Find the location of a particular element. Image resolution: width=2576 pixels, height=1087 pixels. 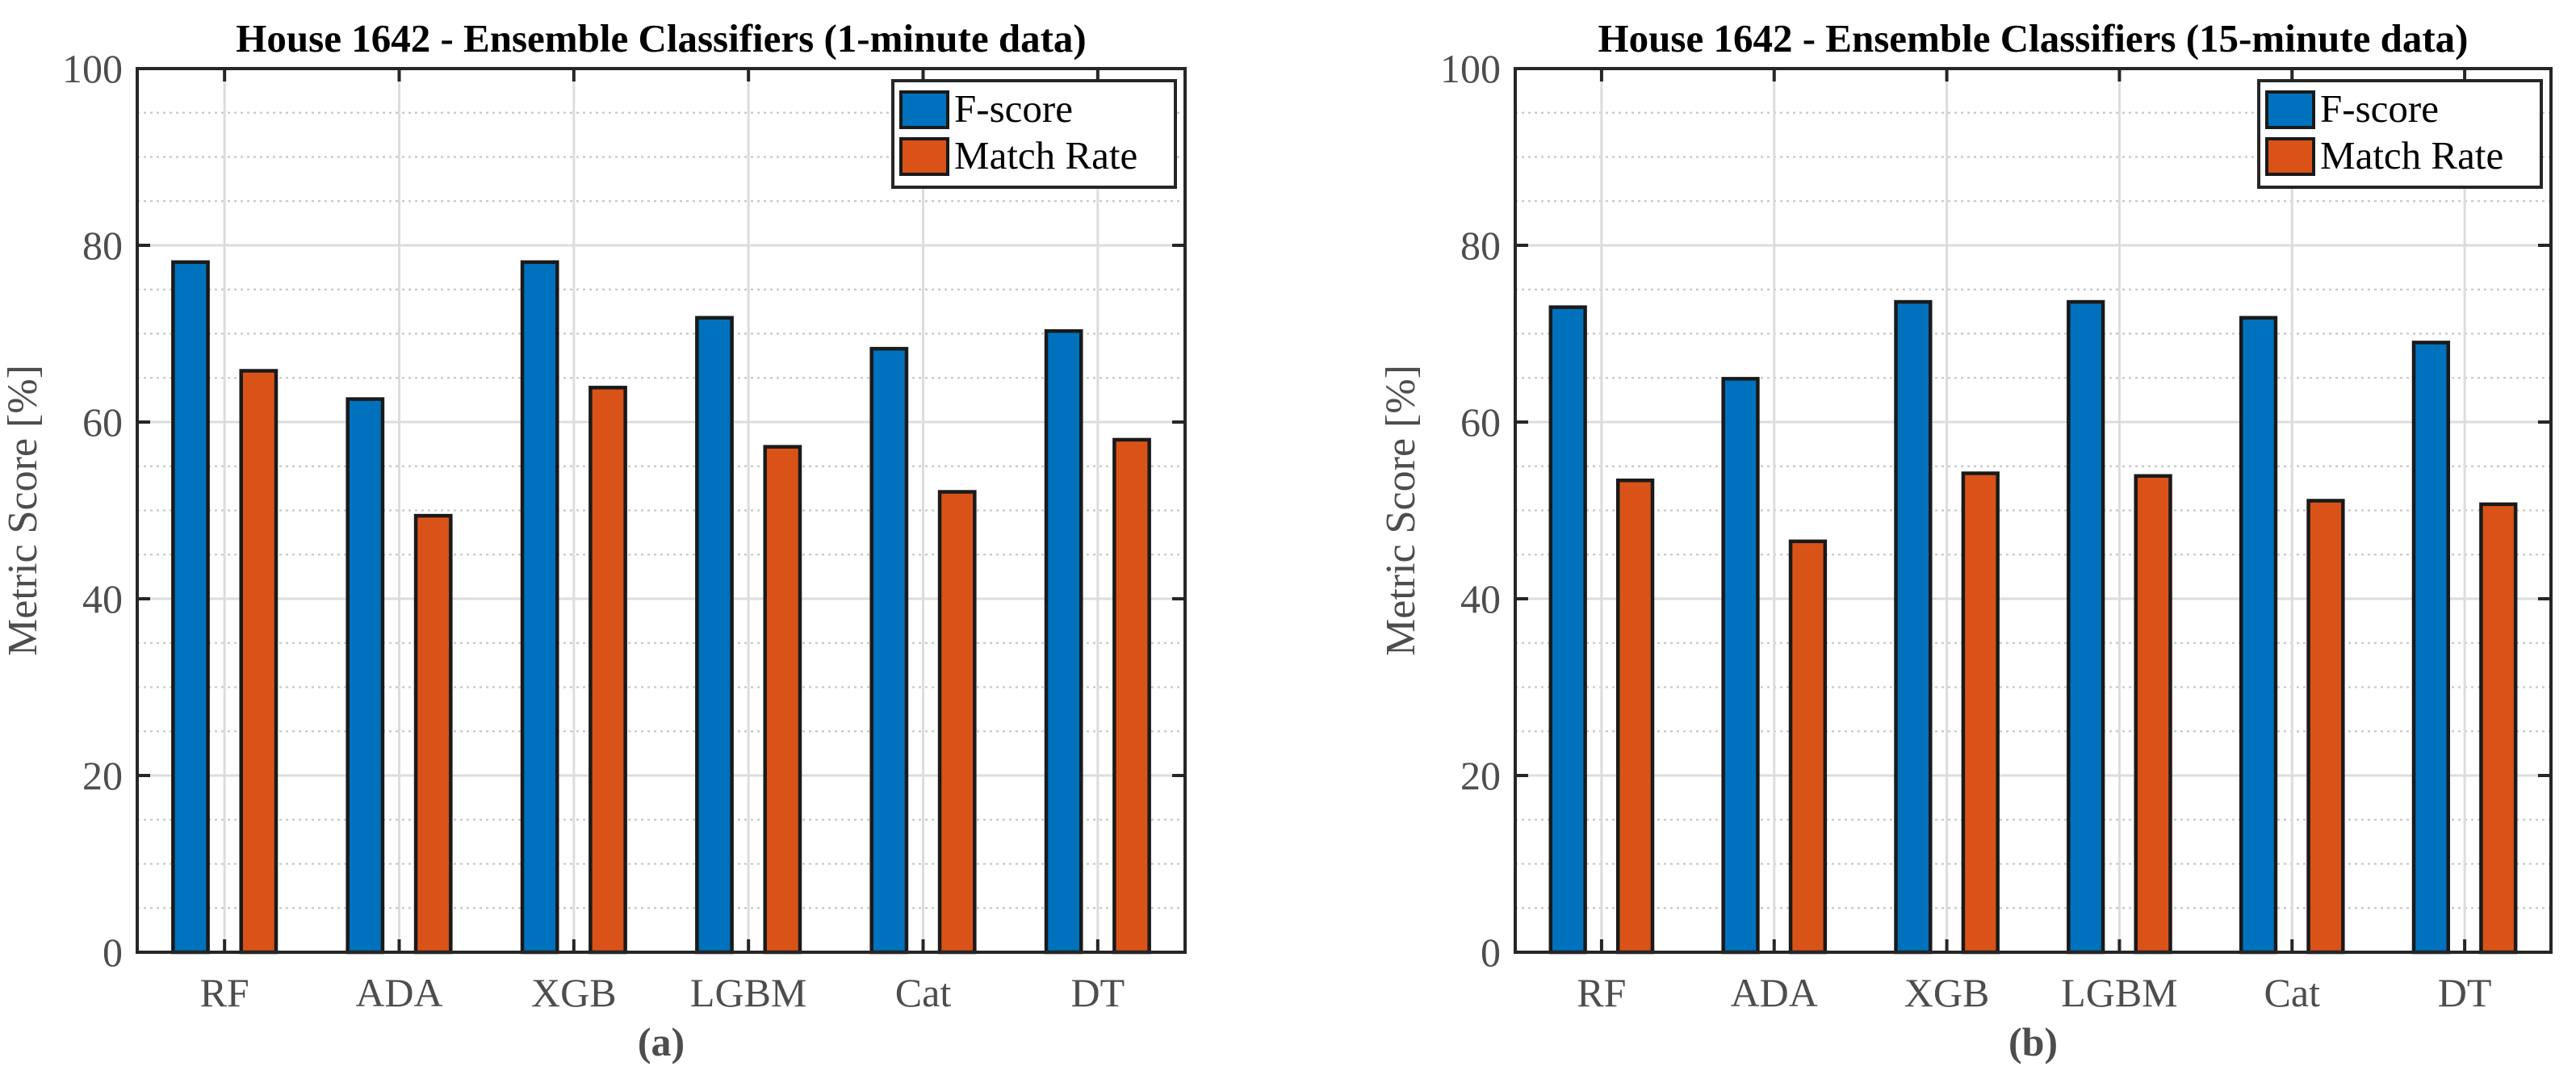

panel-caption: (b) is located at coordinates (2033, 1042).